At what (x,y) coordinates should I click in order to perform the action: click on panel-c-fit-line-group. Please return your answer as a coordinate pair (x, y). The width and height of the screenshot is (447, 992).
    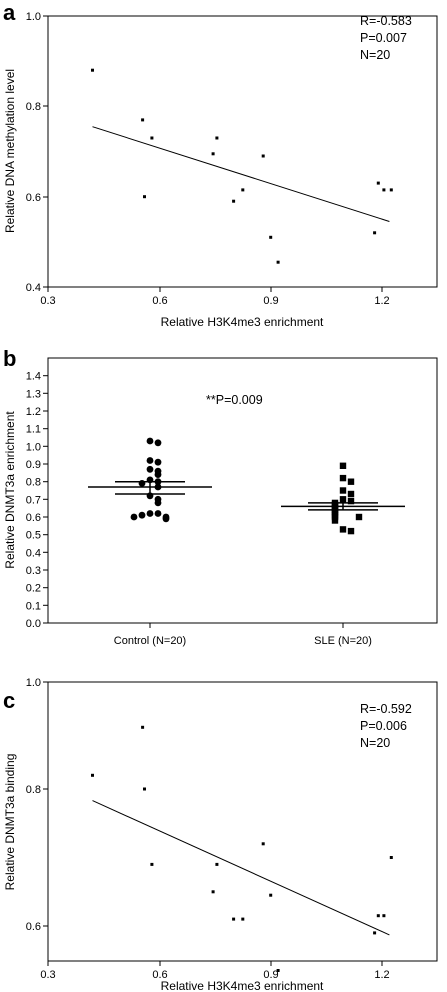
    Looking at the image, I should click on (241, 868).